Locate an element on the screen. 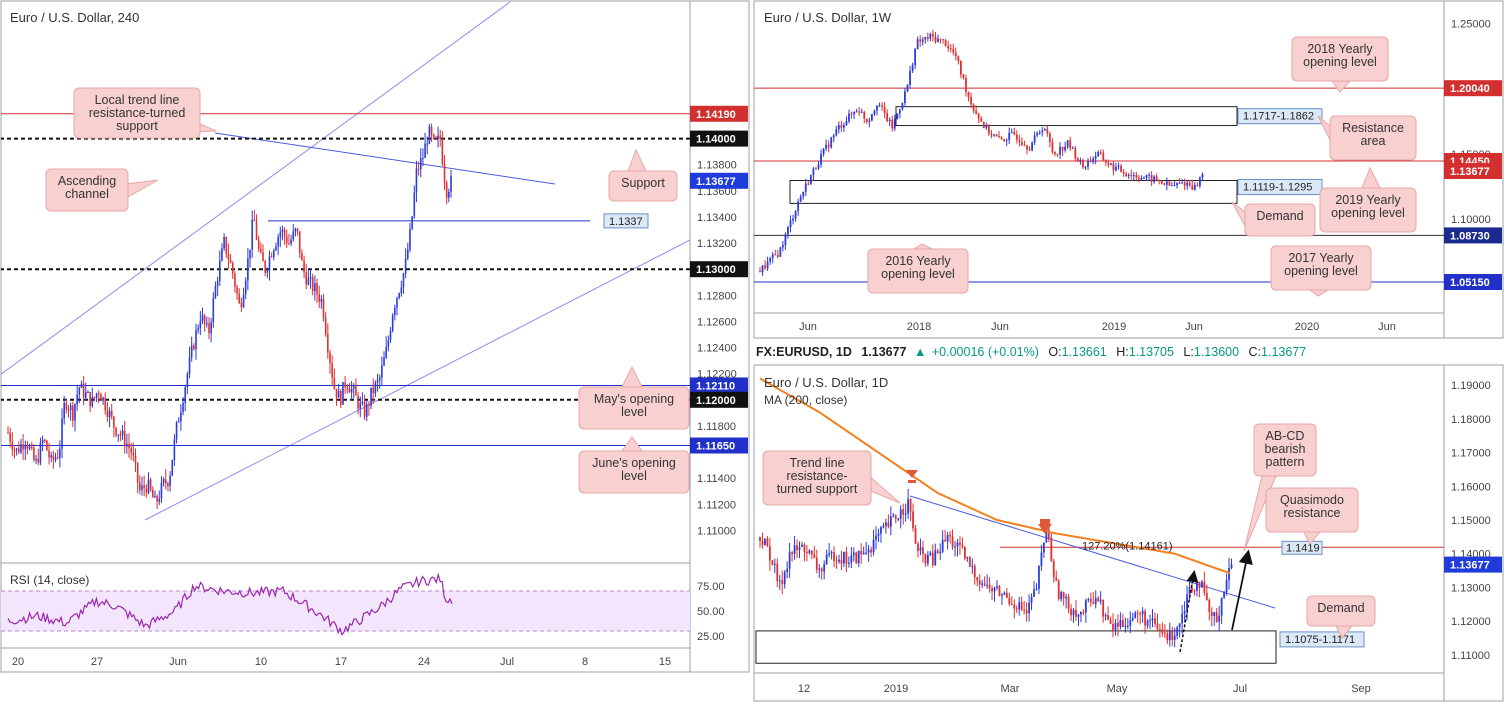  callout-text: Resistance is located at coordinates (1373, 128).